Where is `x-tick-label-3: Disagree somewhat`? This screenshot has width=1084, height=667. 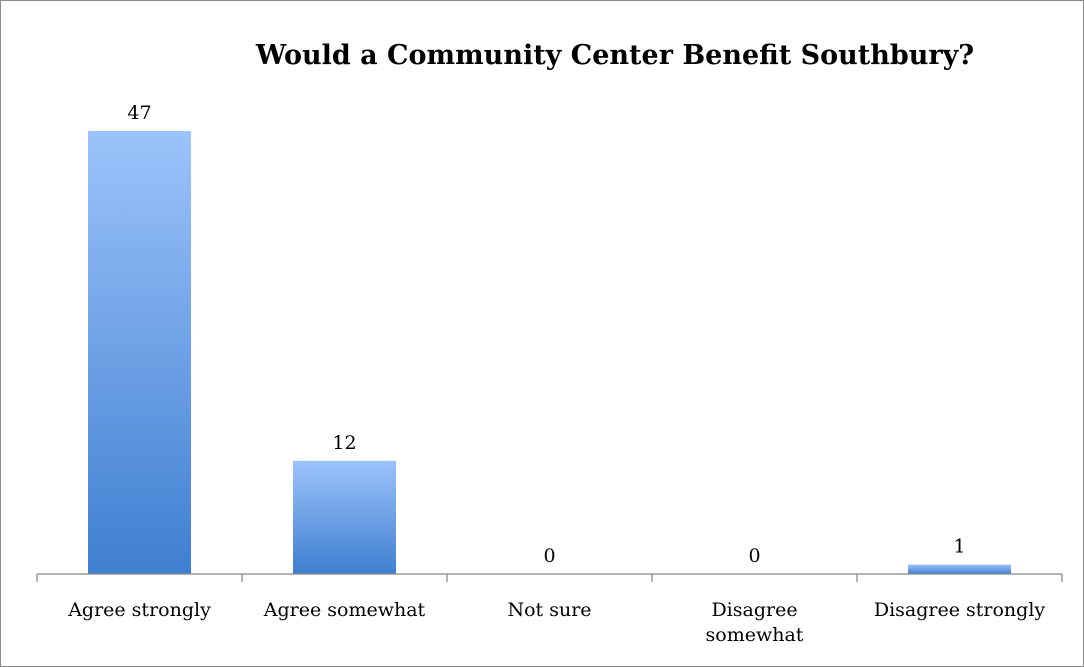
x-tick-label-3: Disagree somewhat is located at coordinates (755, 622).